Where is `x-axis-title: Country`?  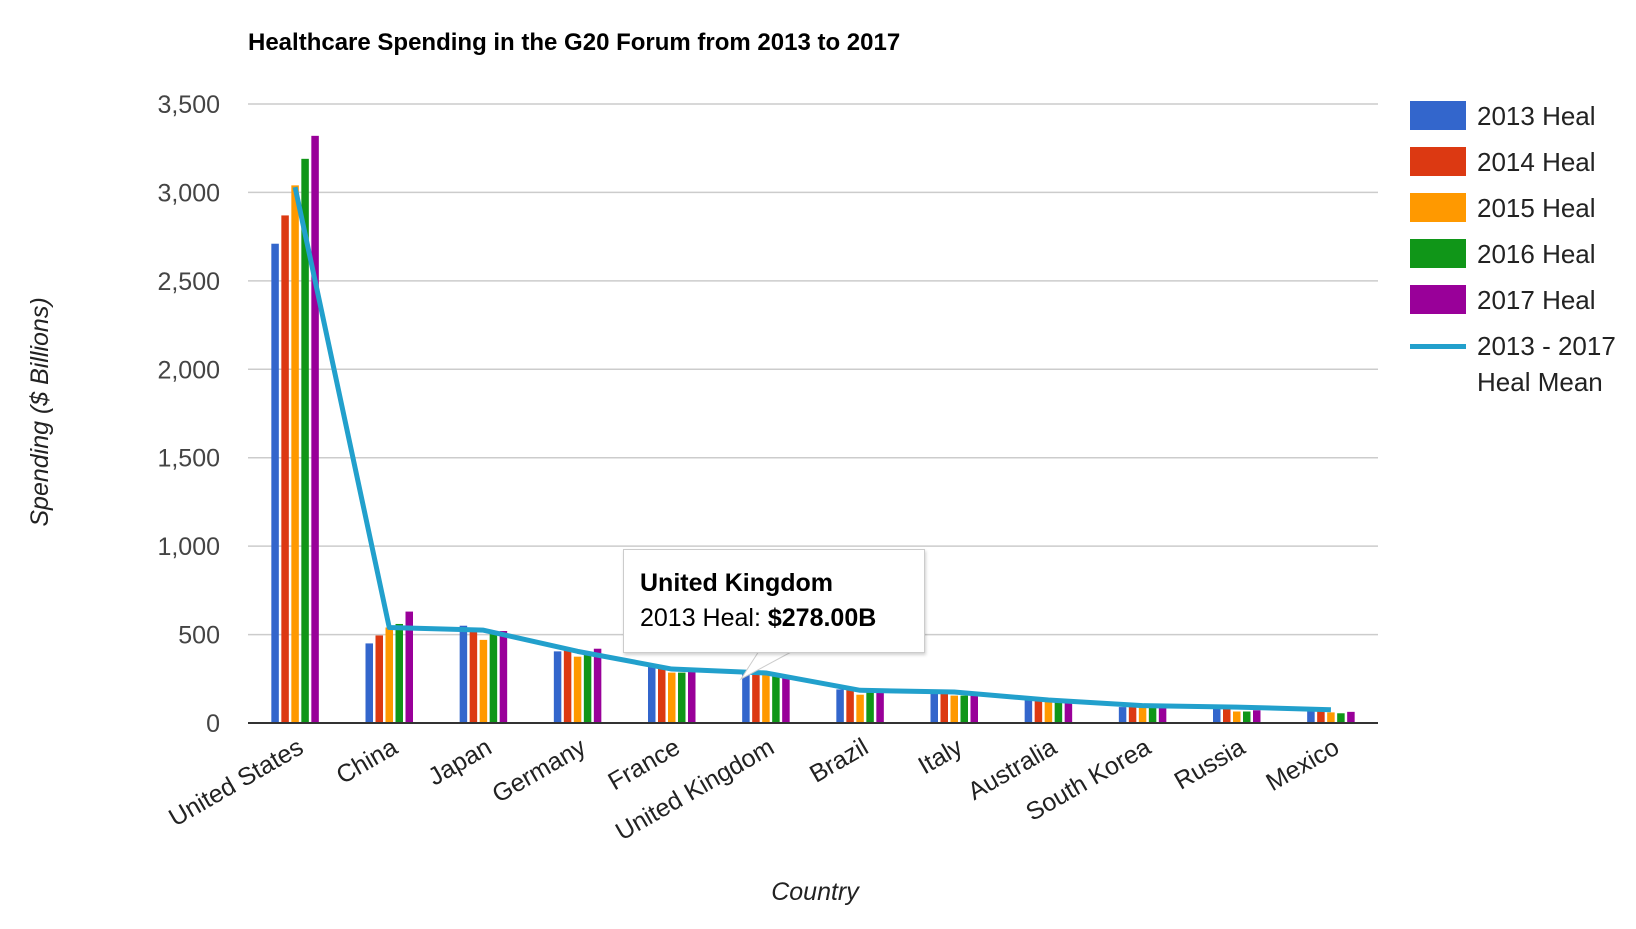
x-axis-title: Country is located at coordinates (815, 892).